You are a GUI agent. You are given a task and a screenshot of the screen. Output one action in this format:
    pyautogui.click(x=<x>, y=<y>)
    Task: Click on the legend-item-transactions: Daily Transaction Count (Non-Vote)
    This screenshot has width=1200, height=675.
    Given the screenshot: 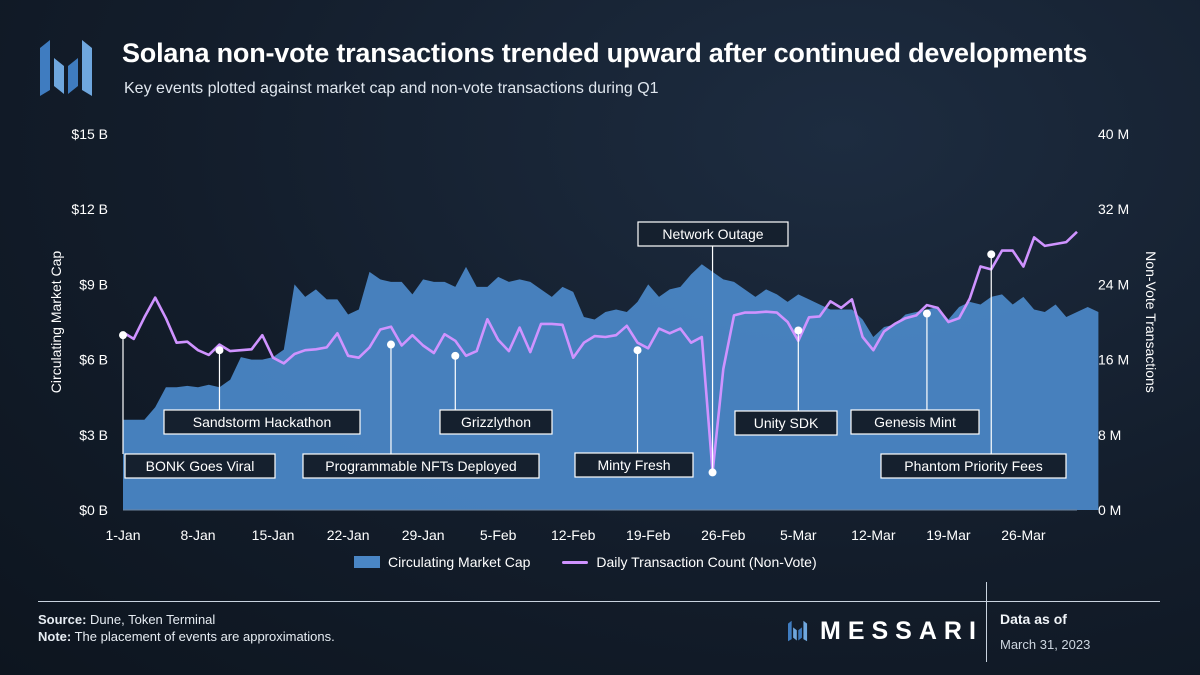 What is the action you would take?
    pyautogui.click(x=689, y=562)
    